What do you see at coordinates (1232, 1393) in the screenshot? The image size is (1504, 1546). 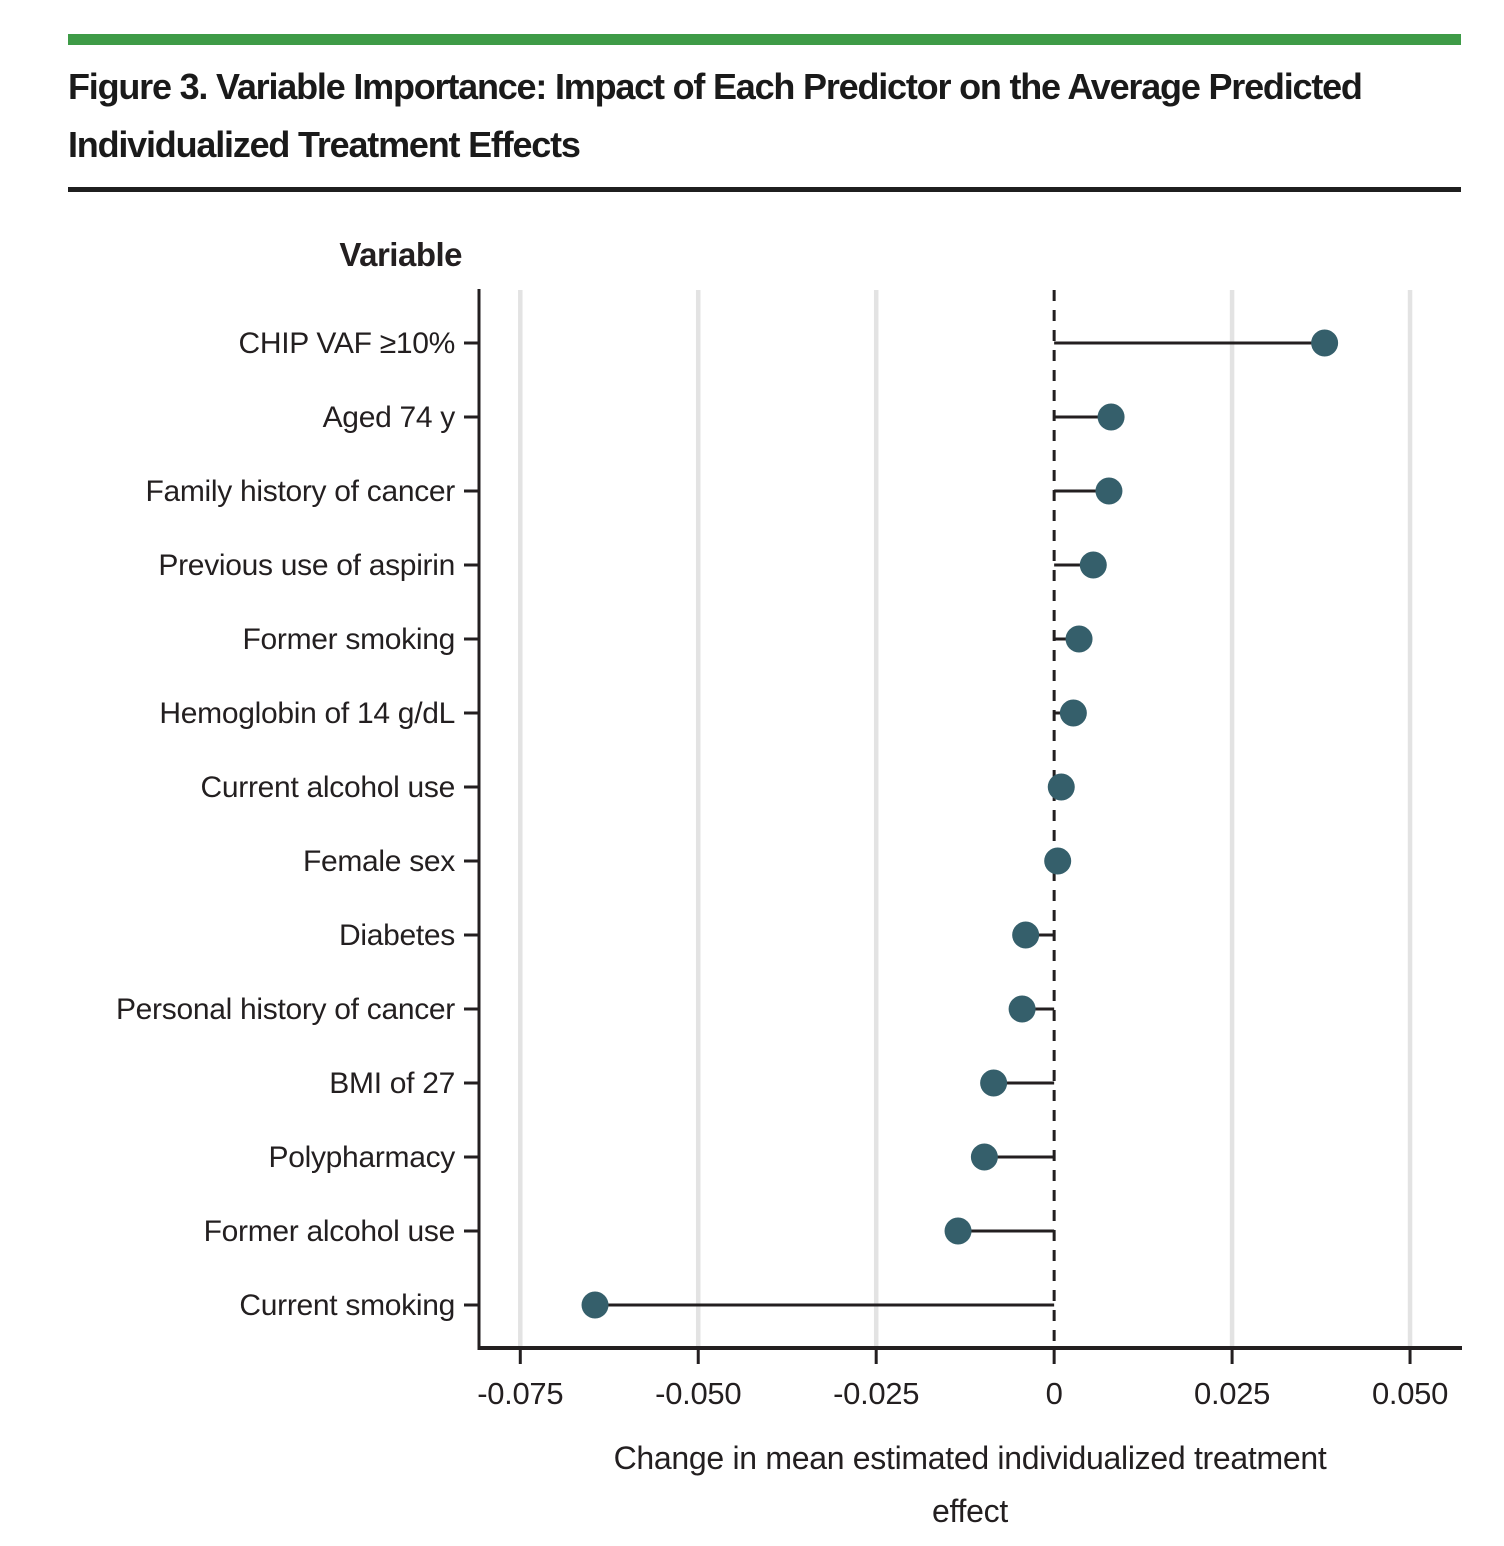 I see `x-tick-label: 0.025` at bounding box center [1232, 1393].